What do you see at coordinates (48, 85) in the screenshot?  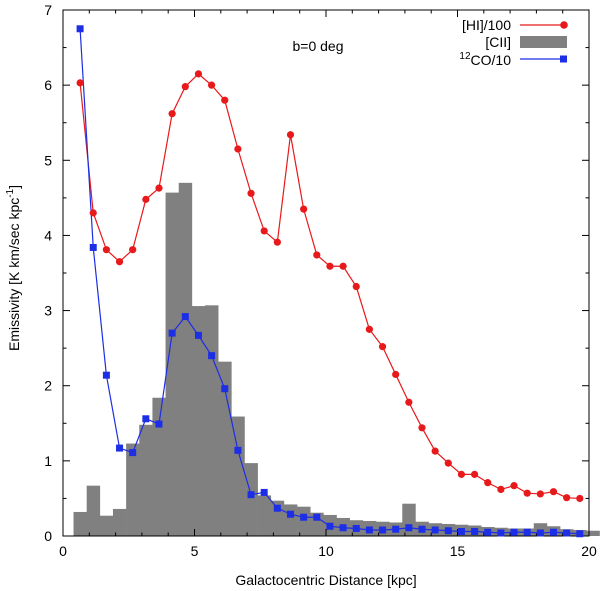 I see `y-tick-label-6: 6` at bounding box center [48, 85].